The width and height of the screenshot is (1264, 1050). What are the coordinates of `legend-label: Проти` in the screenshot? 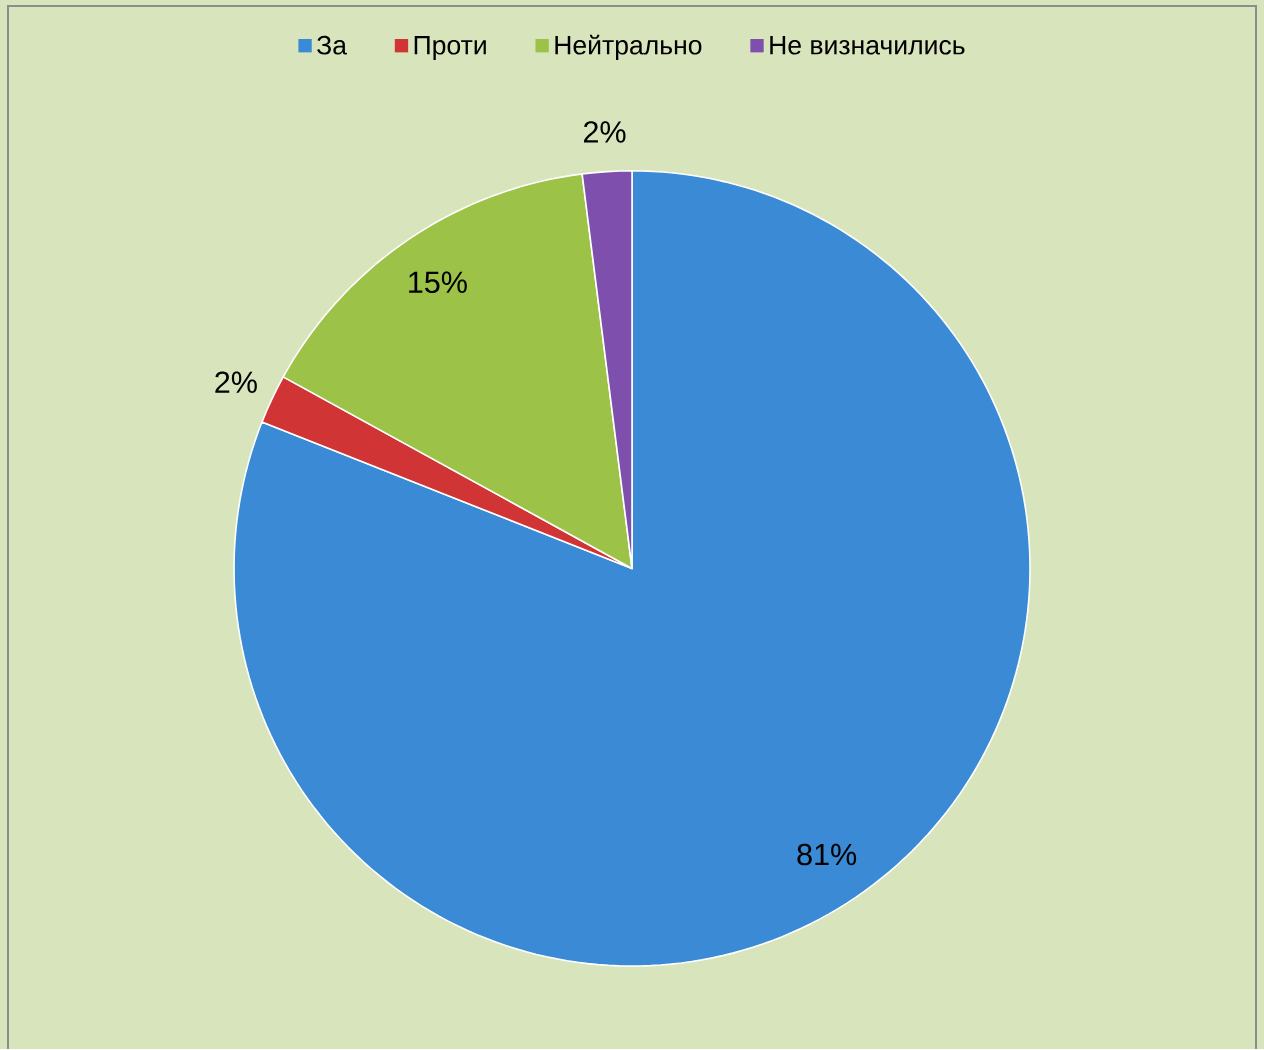 It's located at (450, 48).